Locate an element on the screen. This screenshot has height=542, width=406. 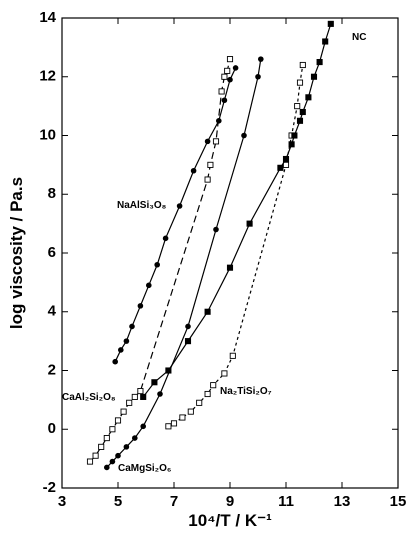
x-tick-label: 11 is located at coordinates (286, 501).